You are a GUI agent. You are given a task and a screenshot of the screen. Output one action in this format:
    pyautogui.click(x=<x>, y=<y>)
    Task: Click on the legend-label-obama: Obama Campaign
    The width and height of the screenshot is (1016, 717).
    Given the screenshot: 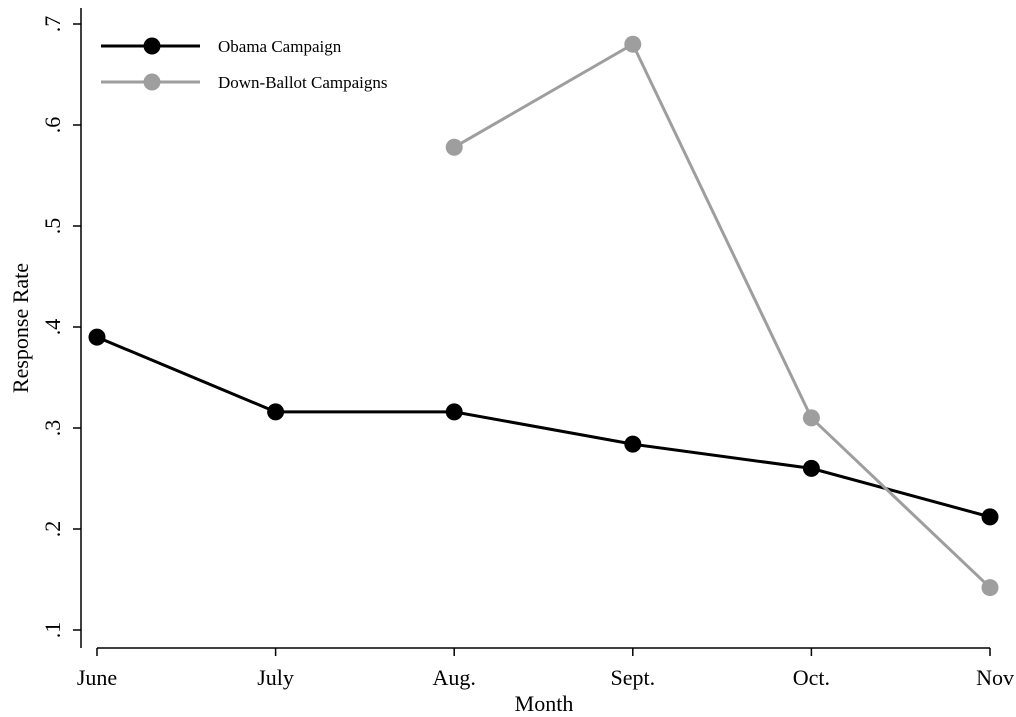 What is the action you would take?
    pyautogui.click(x=280, y=46)
    